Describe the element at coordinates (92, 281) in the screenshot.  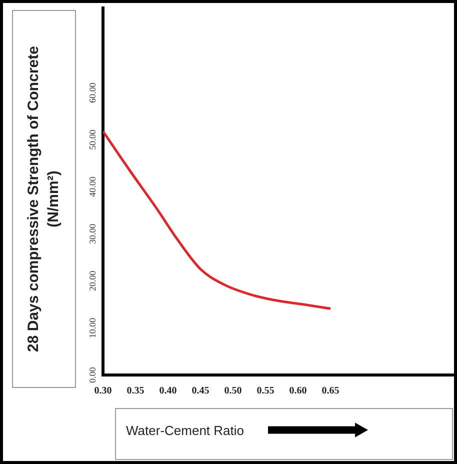
I see `y-tick-label: 20.00` at that location.